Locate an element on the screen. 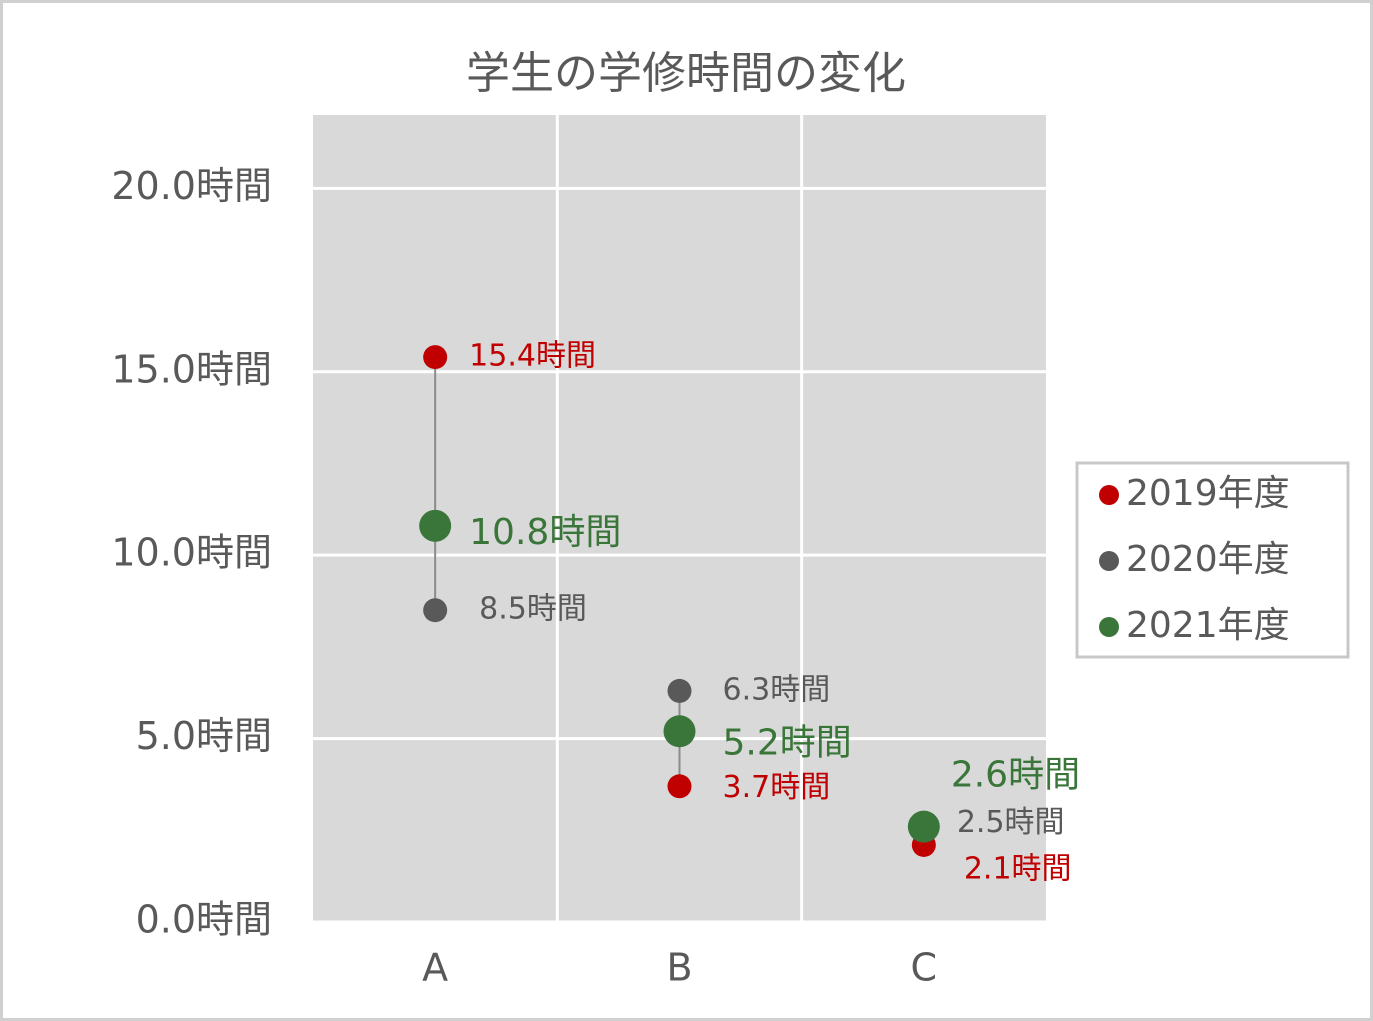  legend-label: 2020年度 is located at coordinates (1208, 559).